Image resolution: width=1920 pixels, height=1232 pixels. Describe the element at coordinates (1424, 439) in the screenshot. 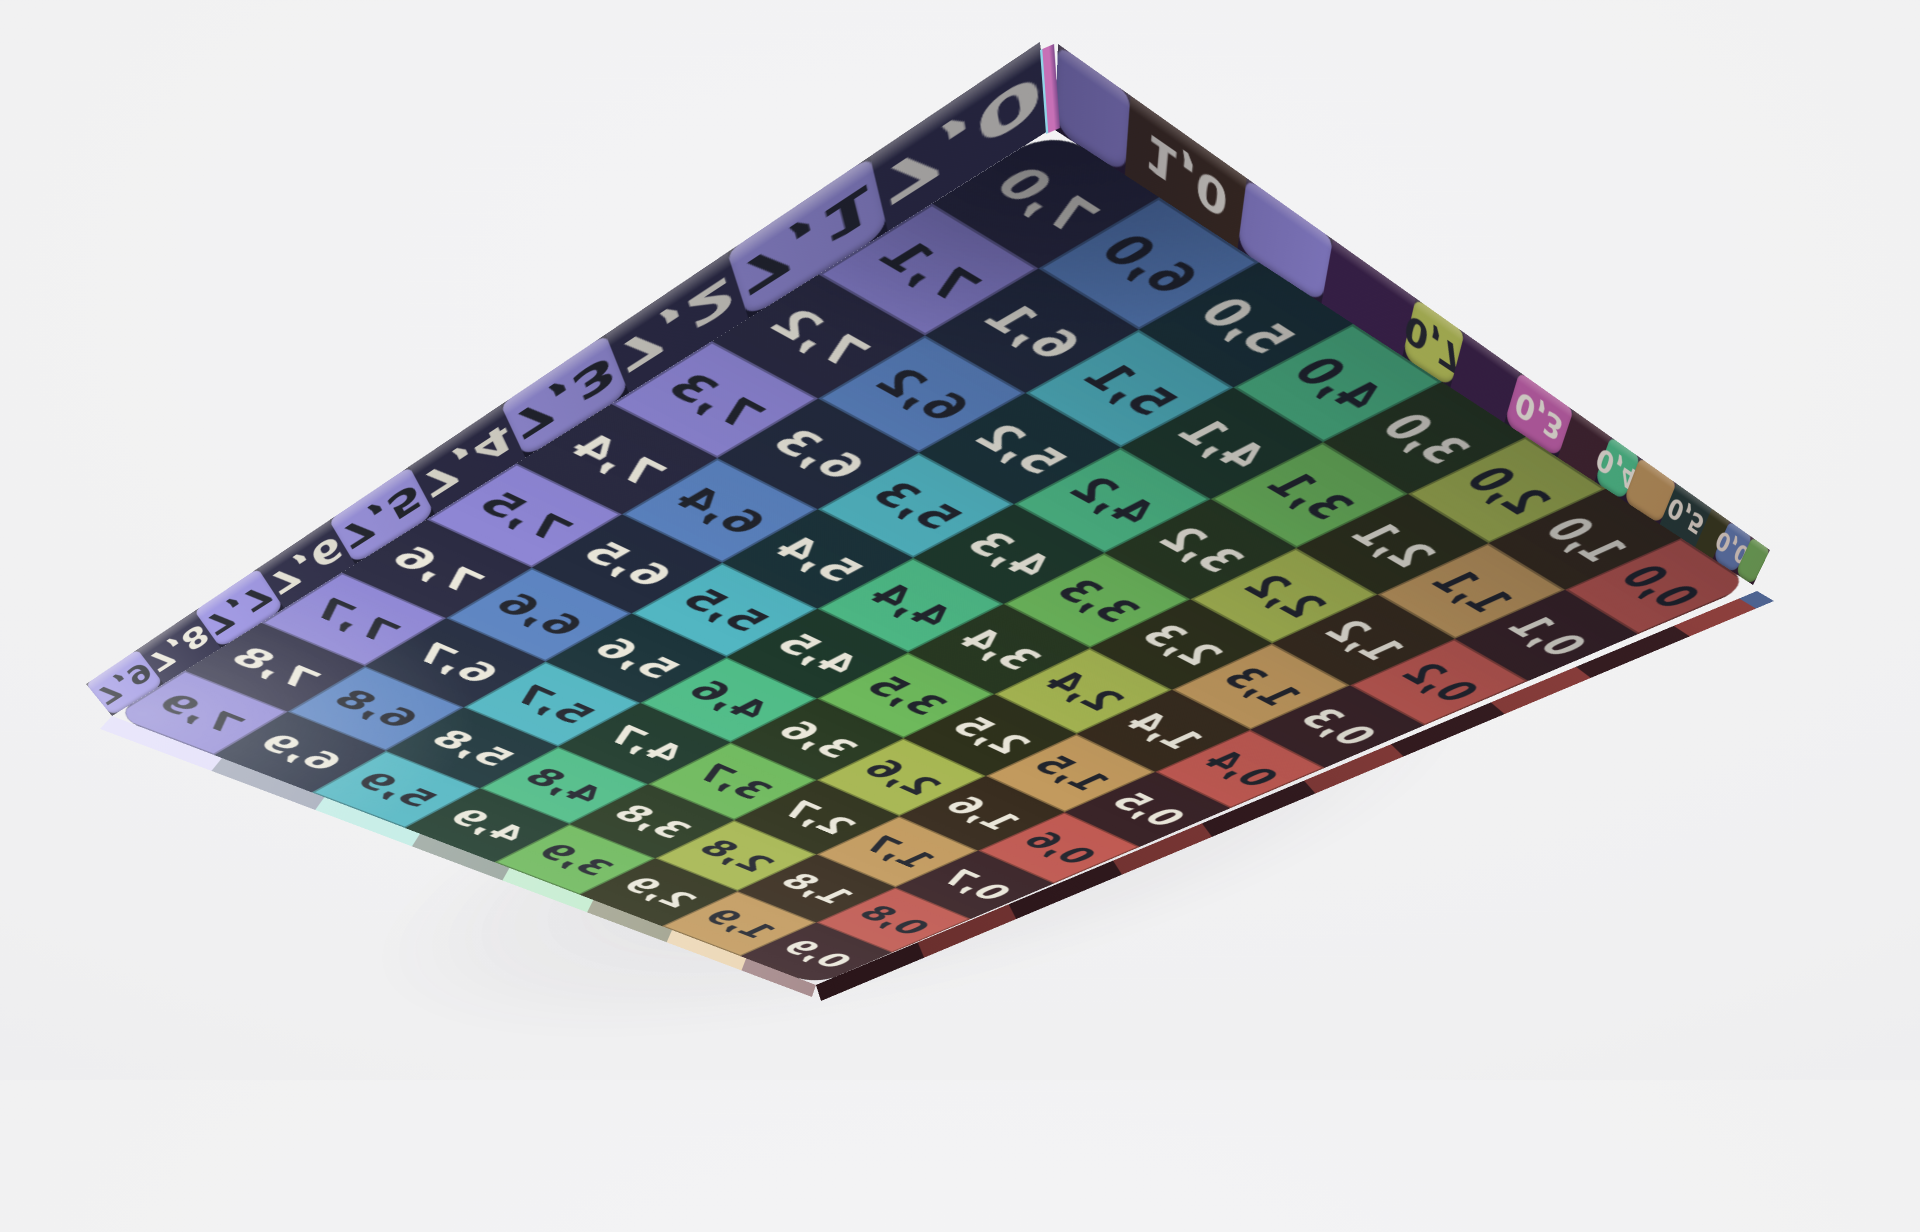

I see `cell-label: 3,0` at that location.